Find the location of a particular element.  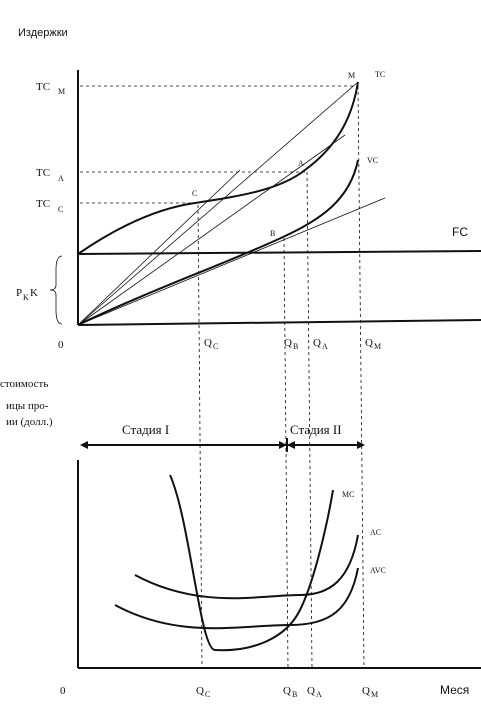

fc-label-sub: K is located at coordinates (26, 297).